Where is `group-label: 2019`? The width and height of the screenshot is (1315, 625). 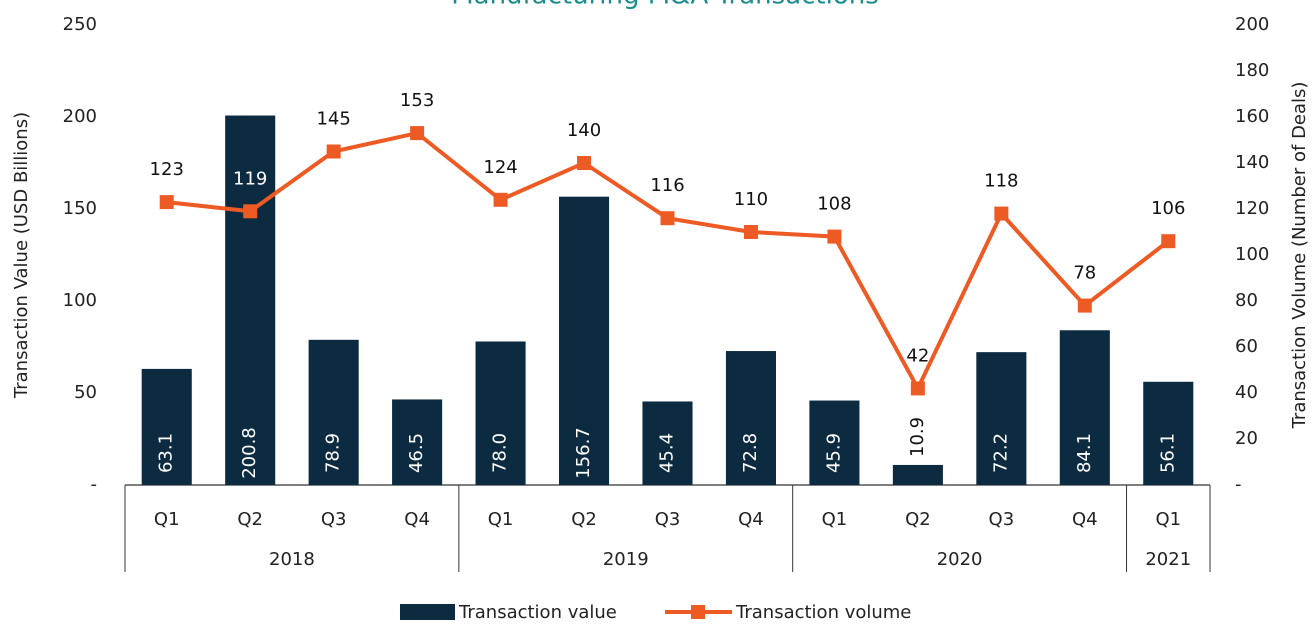
group-label: 2019 is located at coordinates (626, 559).